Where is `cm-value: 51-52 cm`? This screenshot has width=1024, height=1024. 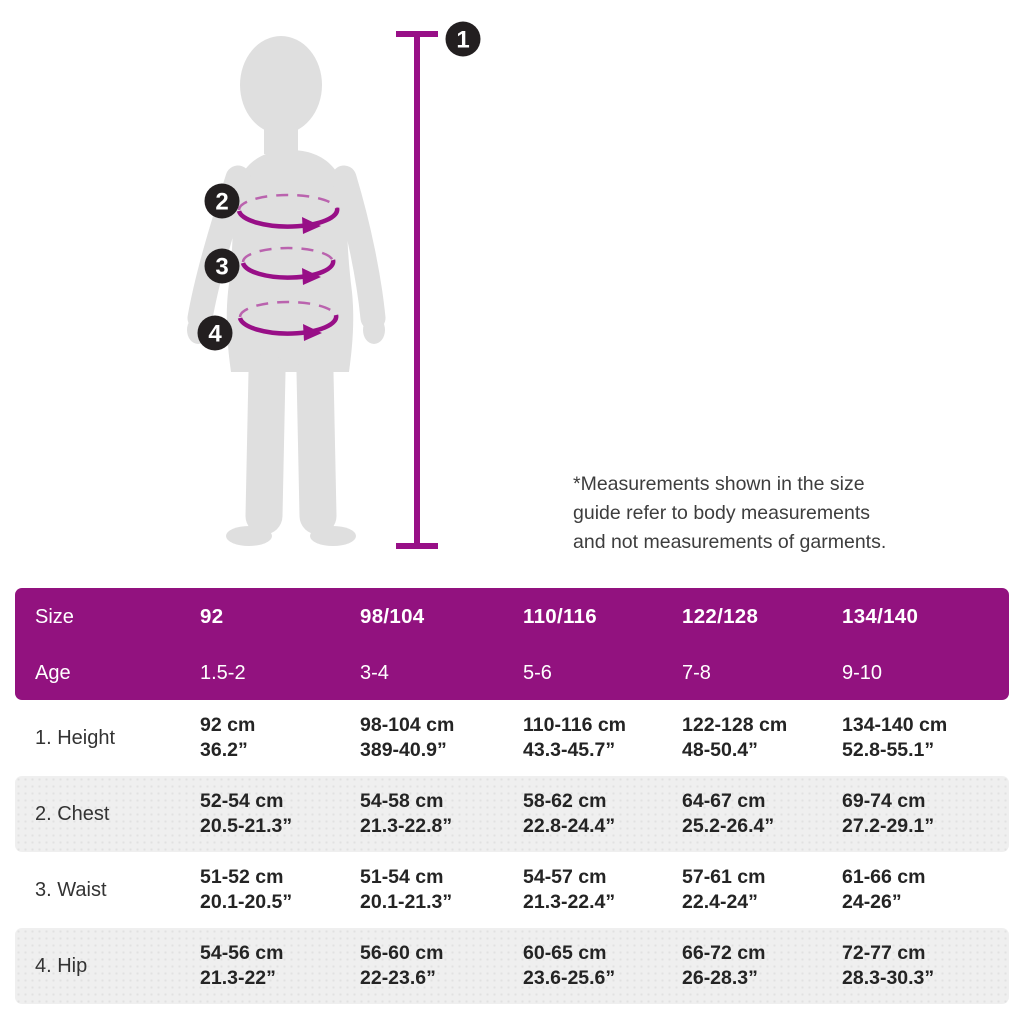
cm-value: 51-52 cm is located at coordinates (242, 876).